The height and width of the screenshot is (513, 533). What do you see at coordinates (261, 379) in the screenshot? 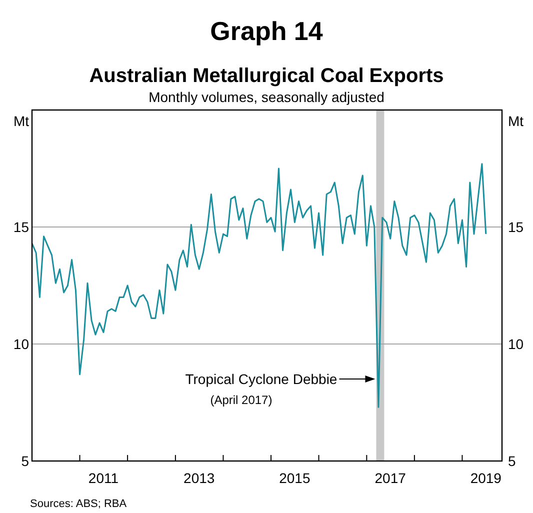
I see `annotation: Tropical Cyclone Debbie` at bounding box center [261, 379].